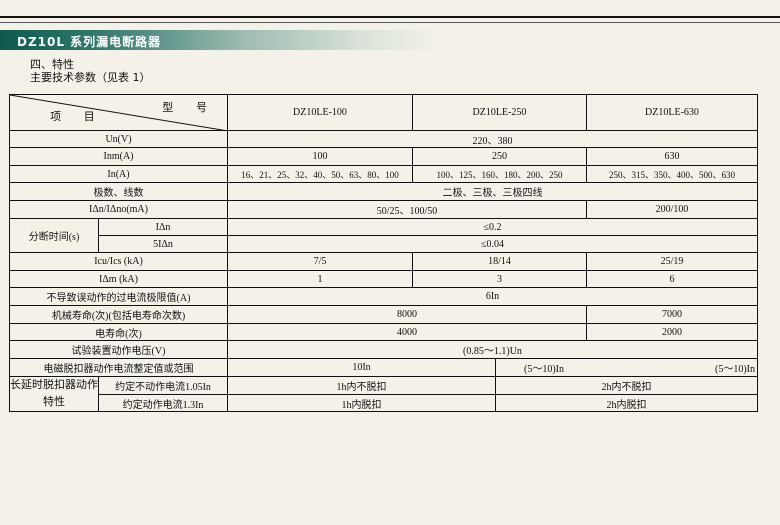 The width and height of the screenshot is (780, 525). What do you see at coordinates (119, 297) in the screenshot?
I see `row-label: 不导致误动作的过电流极限值(A)` at bounding box center [119, 297].